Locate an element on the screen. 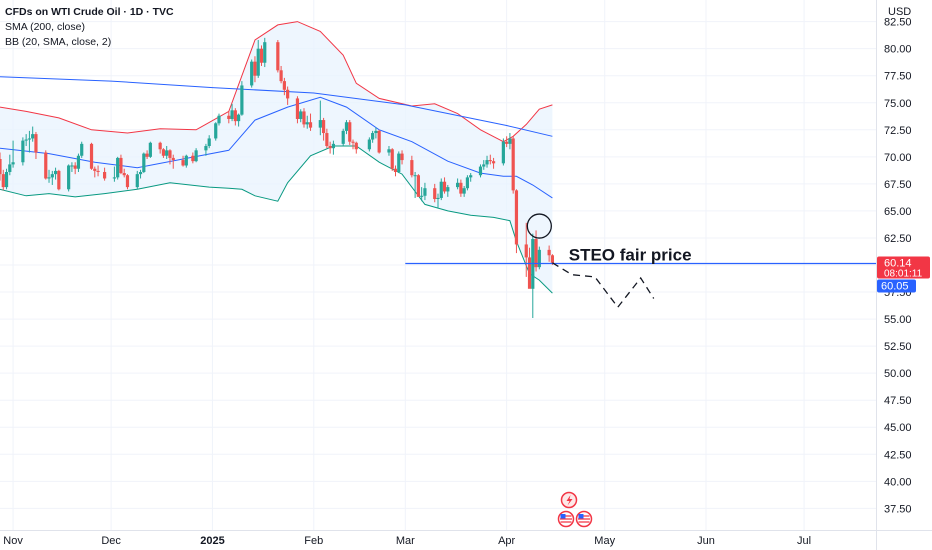 Image resolution: width=932 pixels, height=550 pixels. price-tick-label: 62.50 is located at coordinates (898, 239).